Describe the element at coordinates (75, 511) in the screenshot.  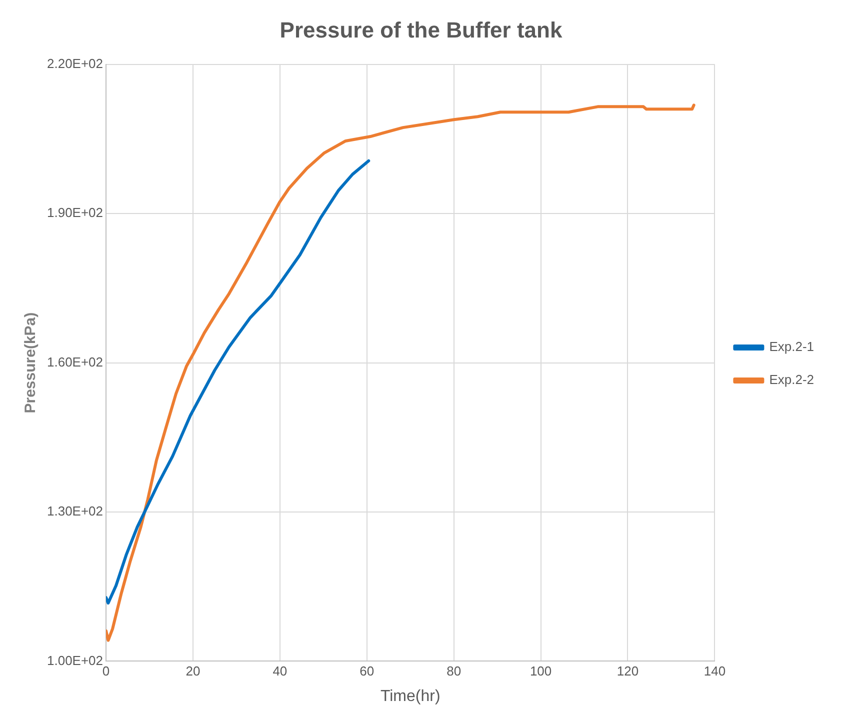
I see `y-tick-label: 1.30E+02` at that location.